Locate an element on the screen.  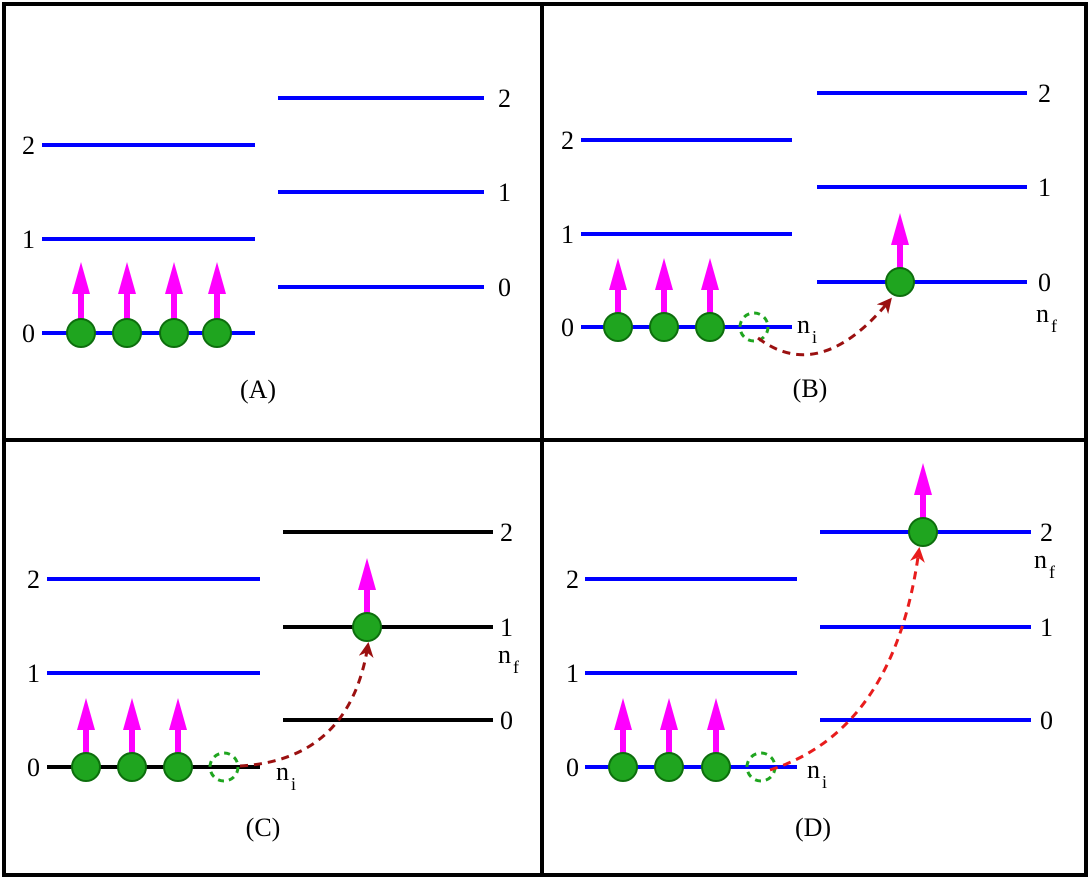
panel-caption: (C) is located at coordinates (263, 827).